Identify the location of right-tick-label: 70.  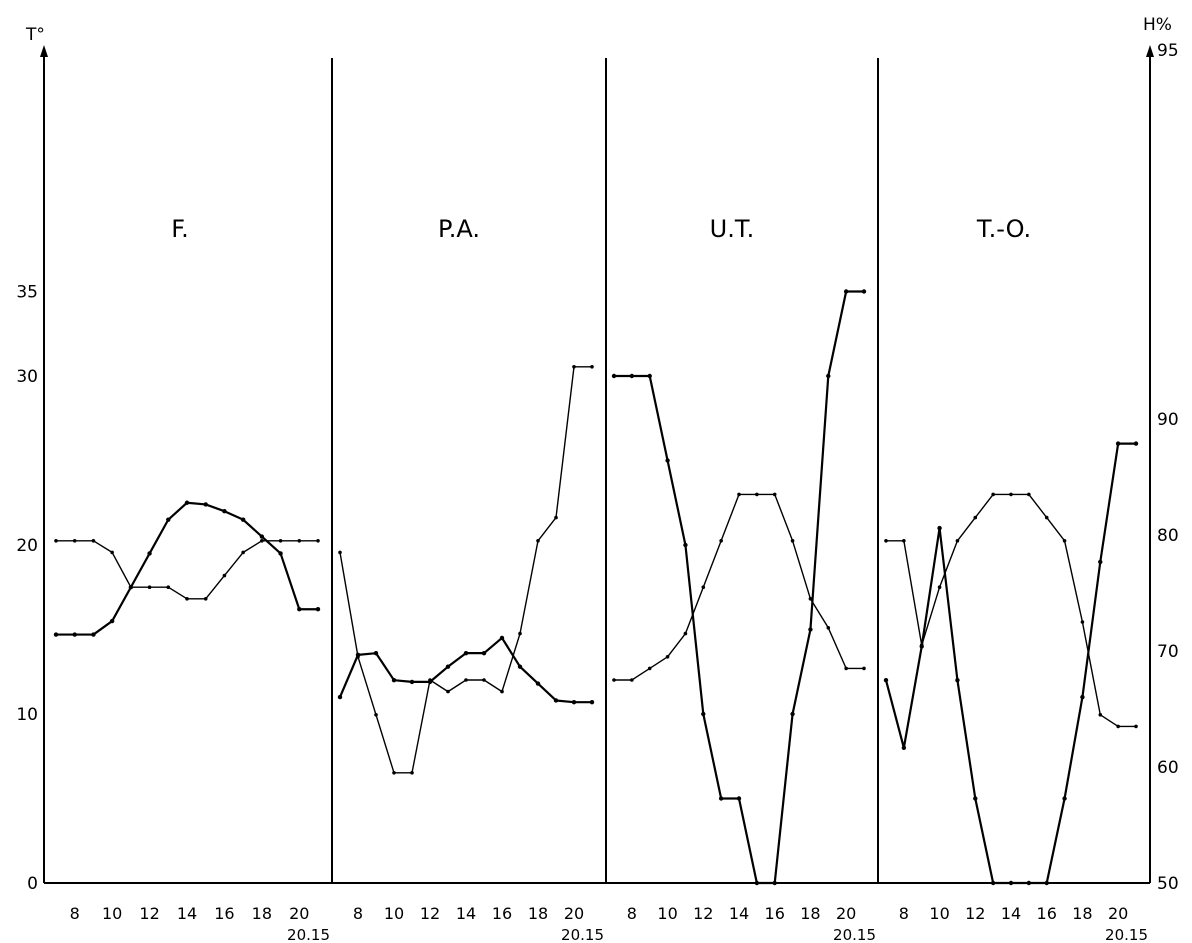
(1168, 652).